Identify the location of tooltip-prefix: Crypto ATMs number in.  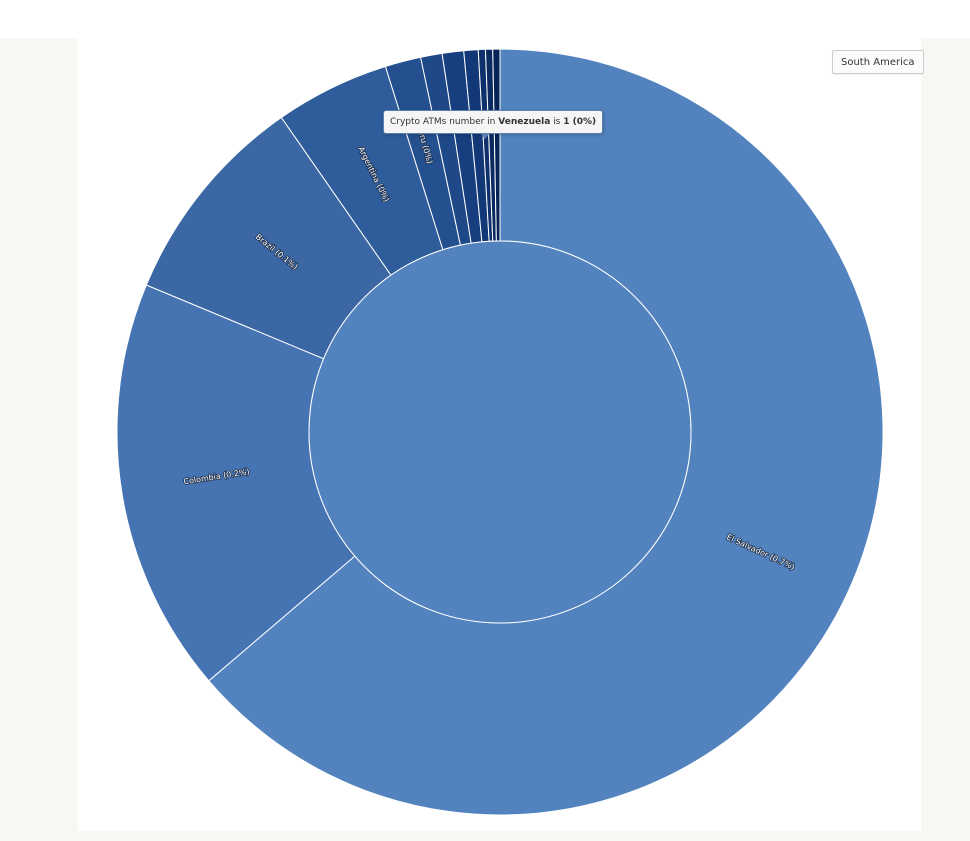
(443, 122).